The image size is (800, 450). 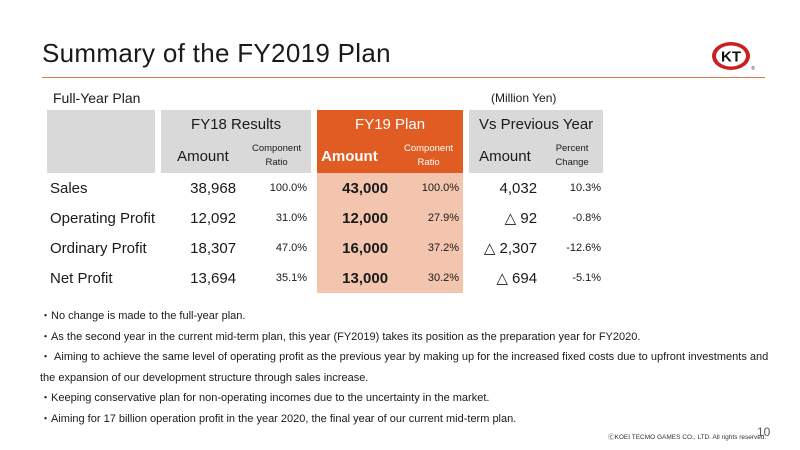 What do you see at coordinates (356, 156) in the screenshot?
I see `fy19-amount-header: Amount` at bounding box center [356, 156].